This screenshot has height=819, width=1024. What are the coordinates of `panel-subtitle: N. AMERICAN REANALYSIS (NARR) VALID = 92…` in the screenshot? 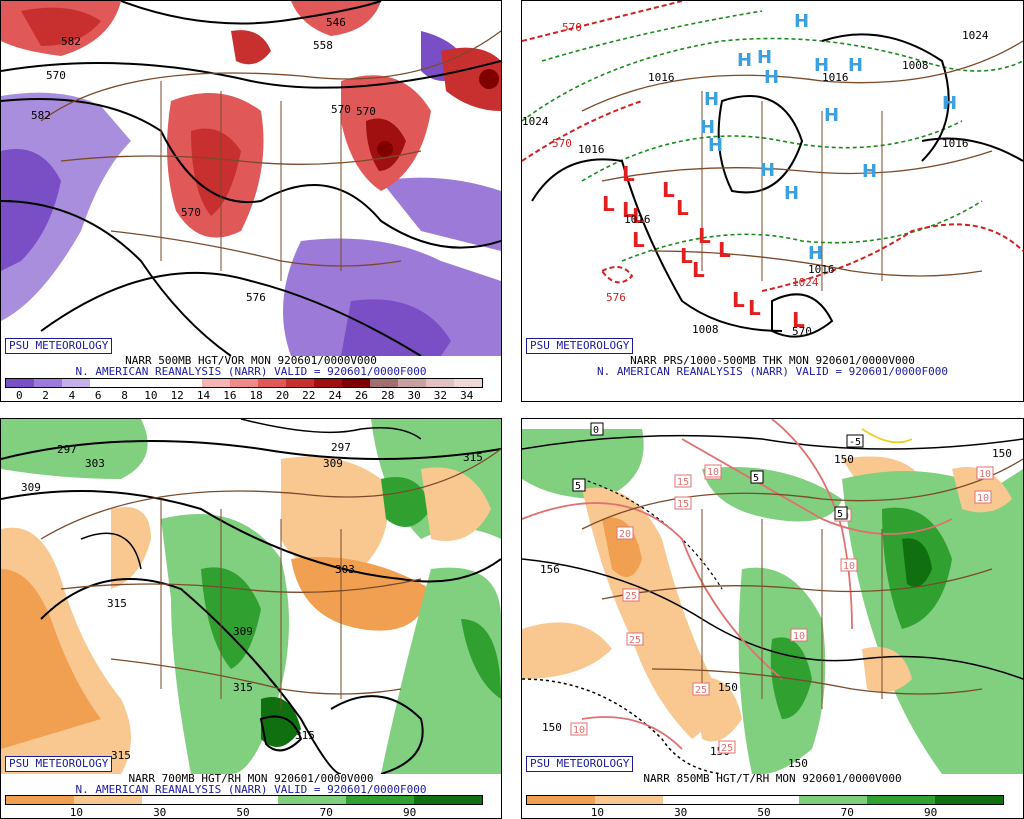 It's located at (251, 789).